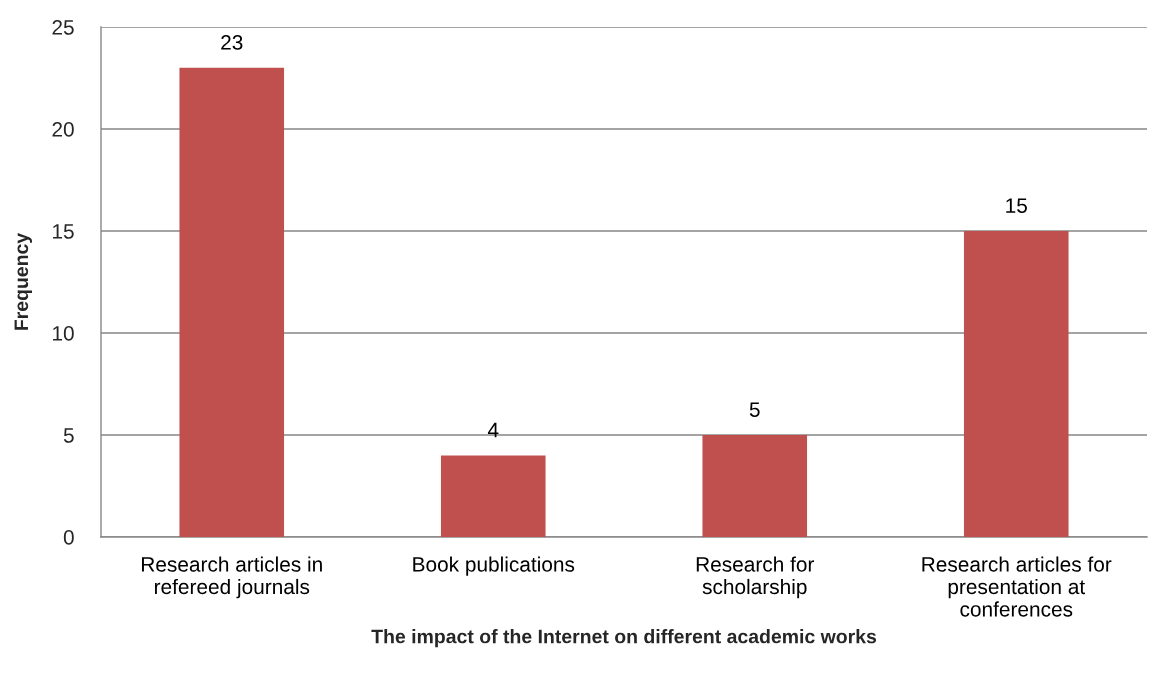 This screenshot has height=678, width=1155. What do you see at coordinates (68, 435) in the screenshot?
I see `y-tick-label: 5` at bounding box center [68, 435].